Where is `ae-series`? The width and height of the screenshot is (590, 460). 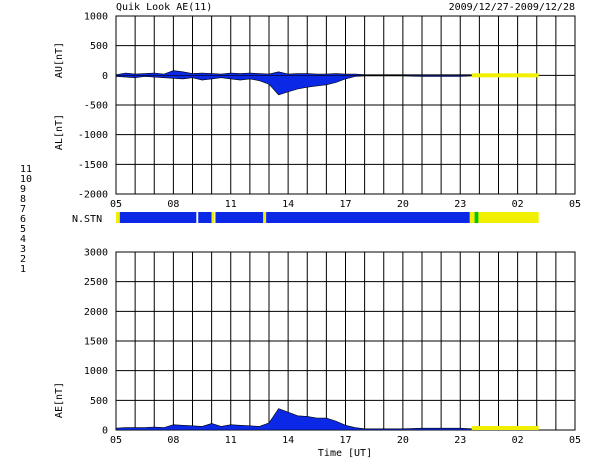
ae-series is located at coordinates (326, 419).